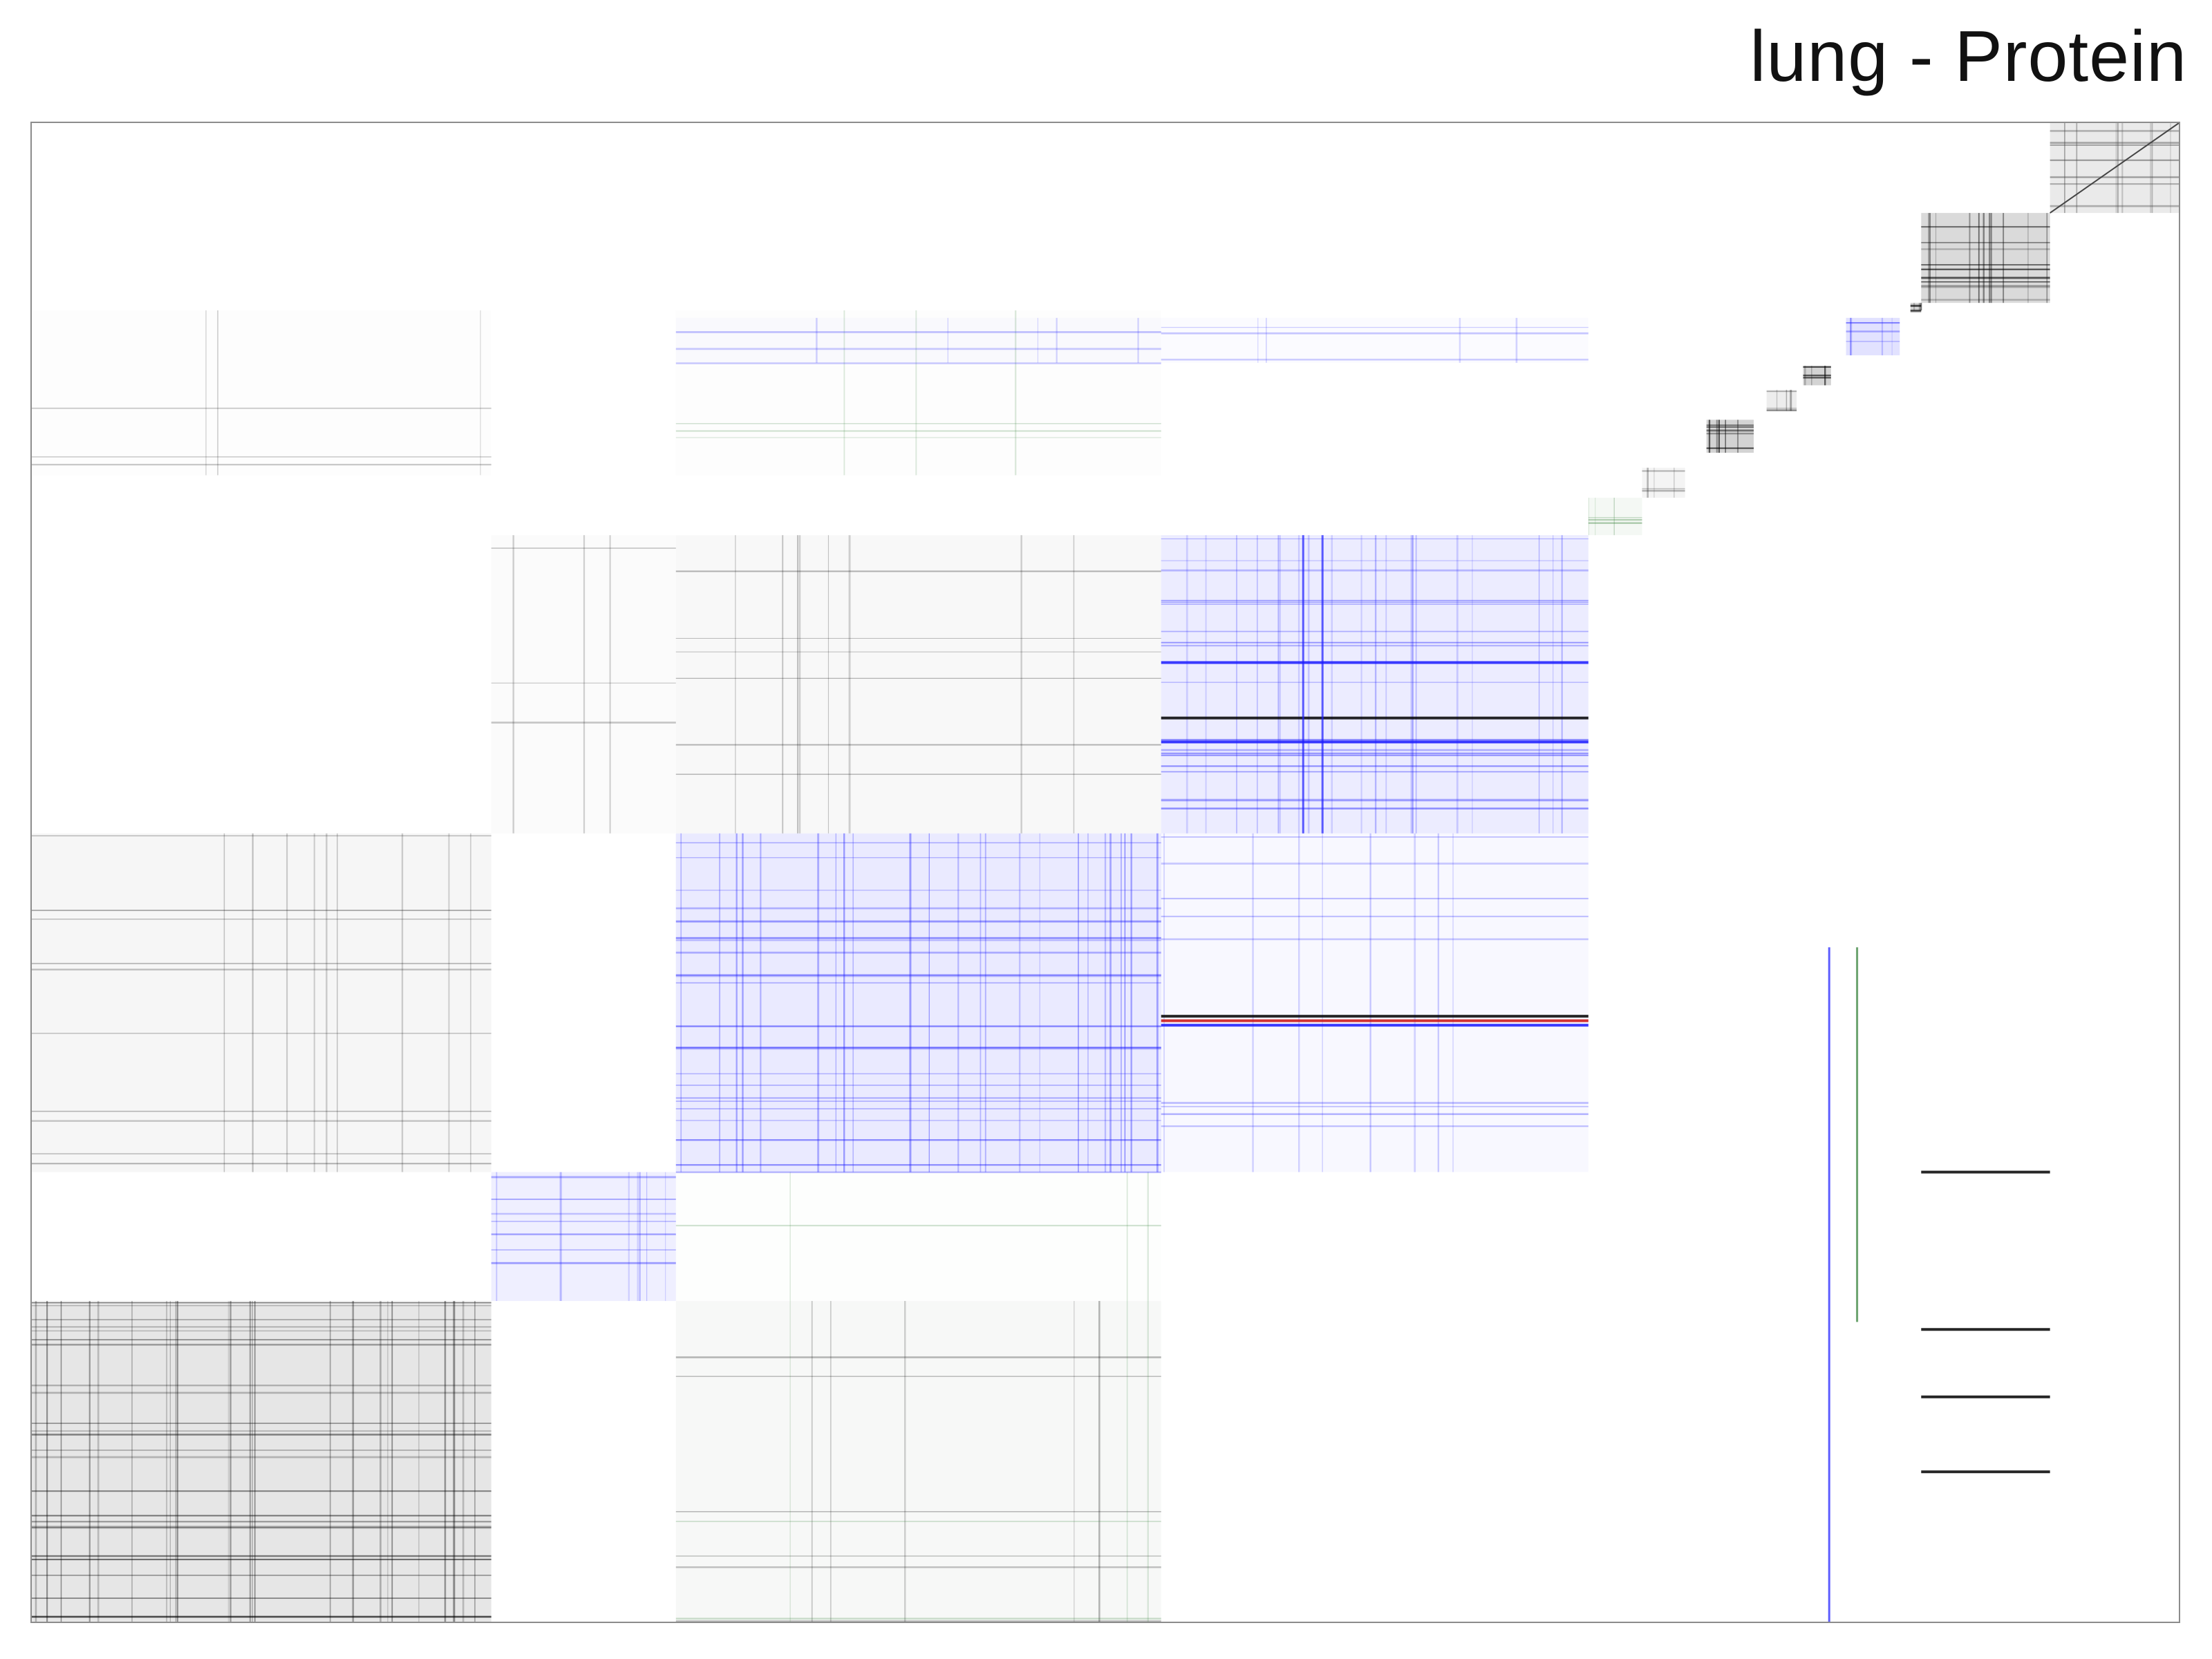  Describe the element at coordinates (918, 1397) in the screenshot. I see `off-10-fill` at that location.